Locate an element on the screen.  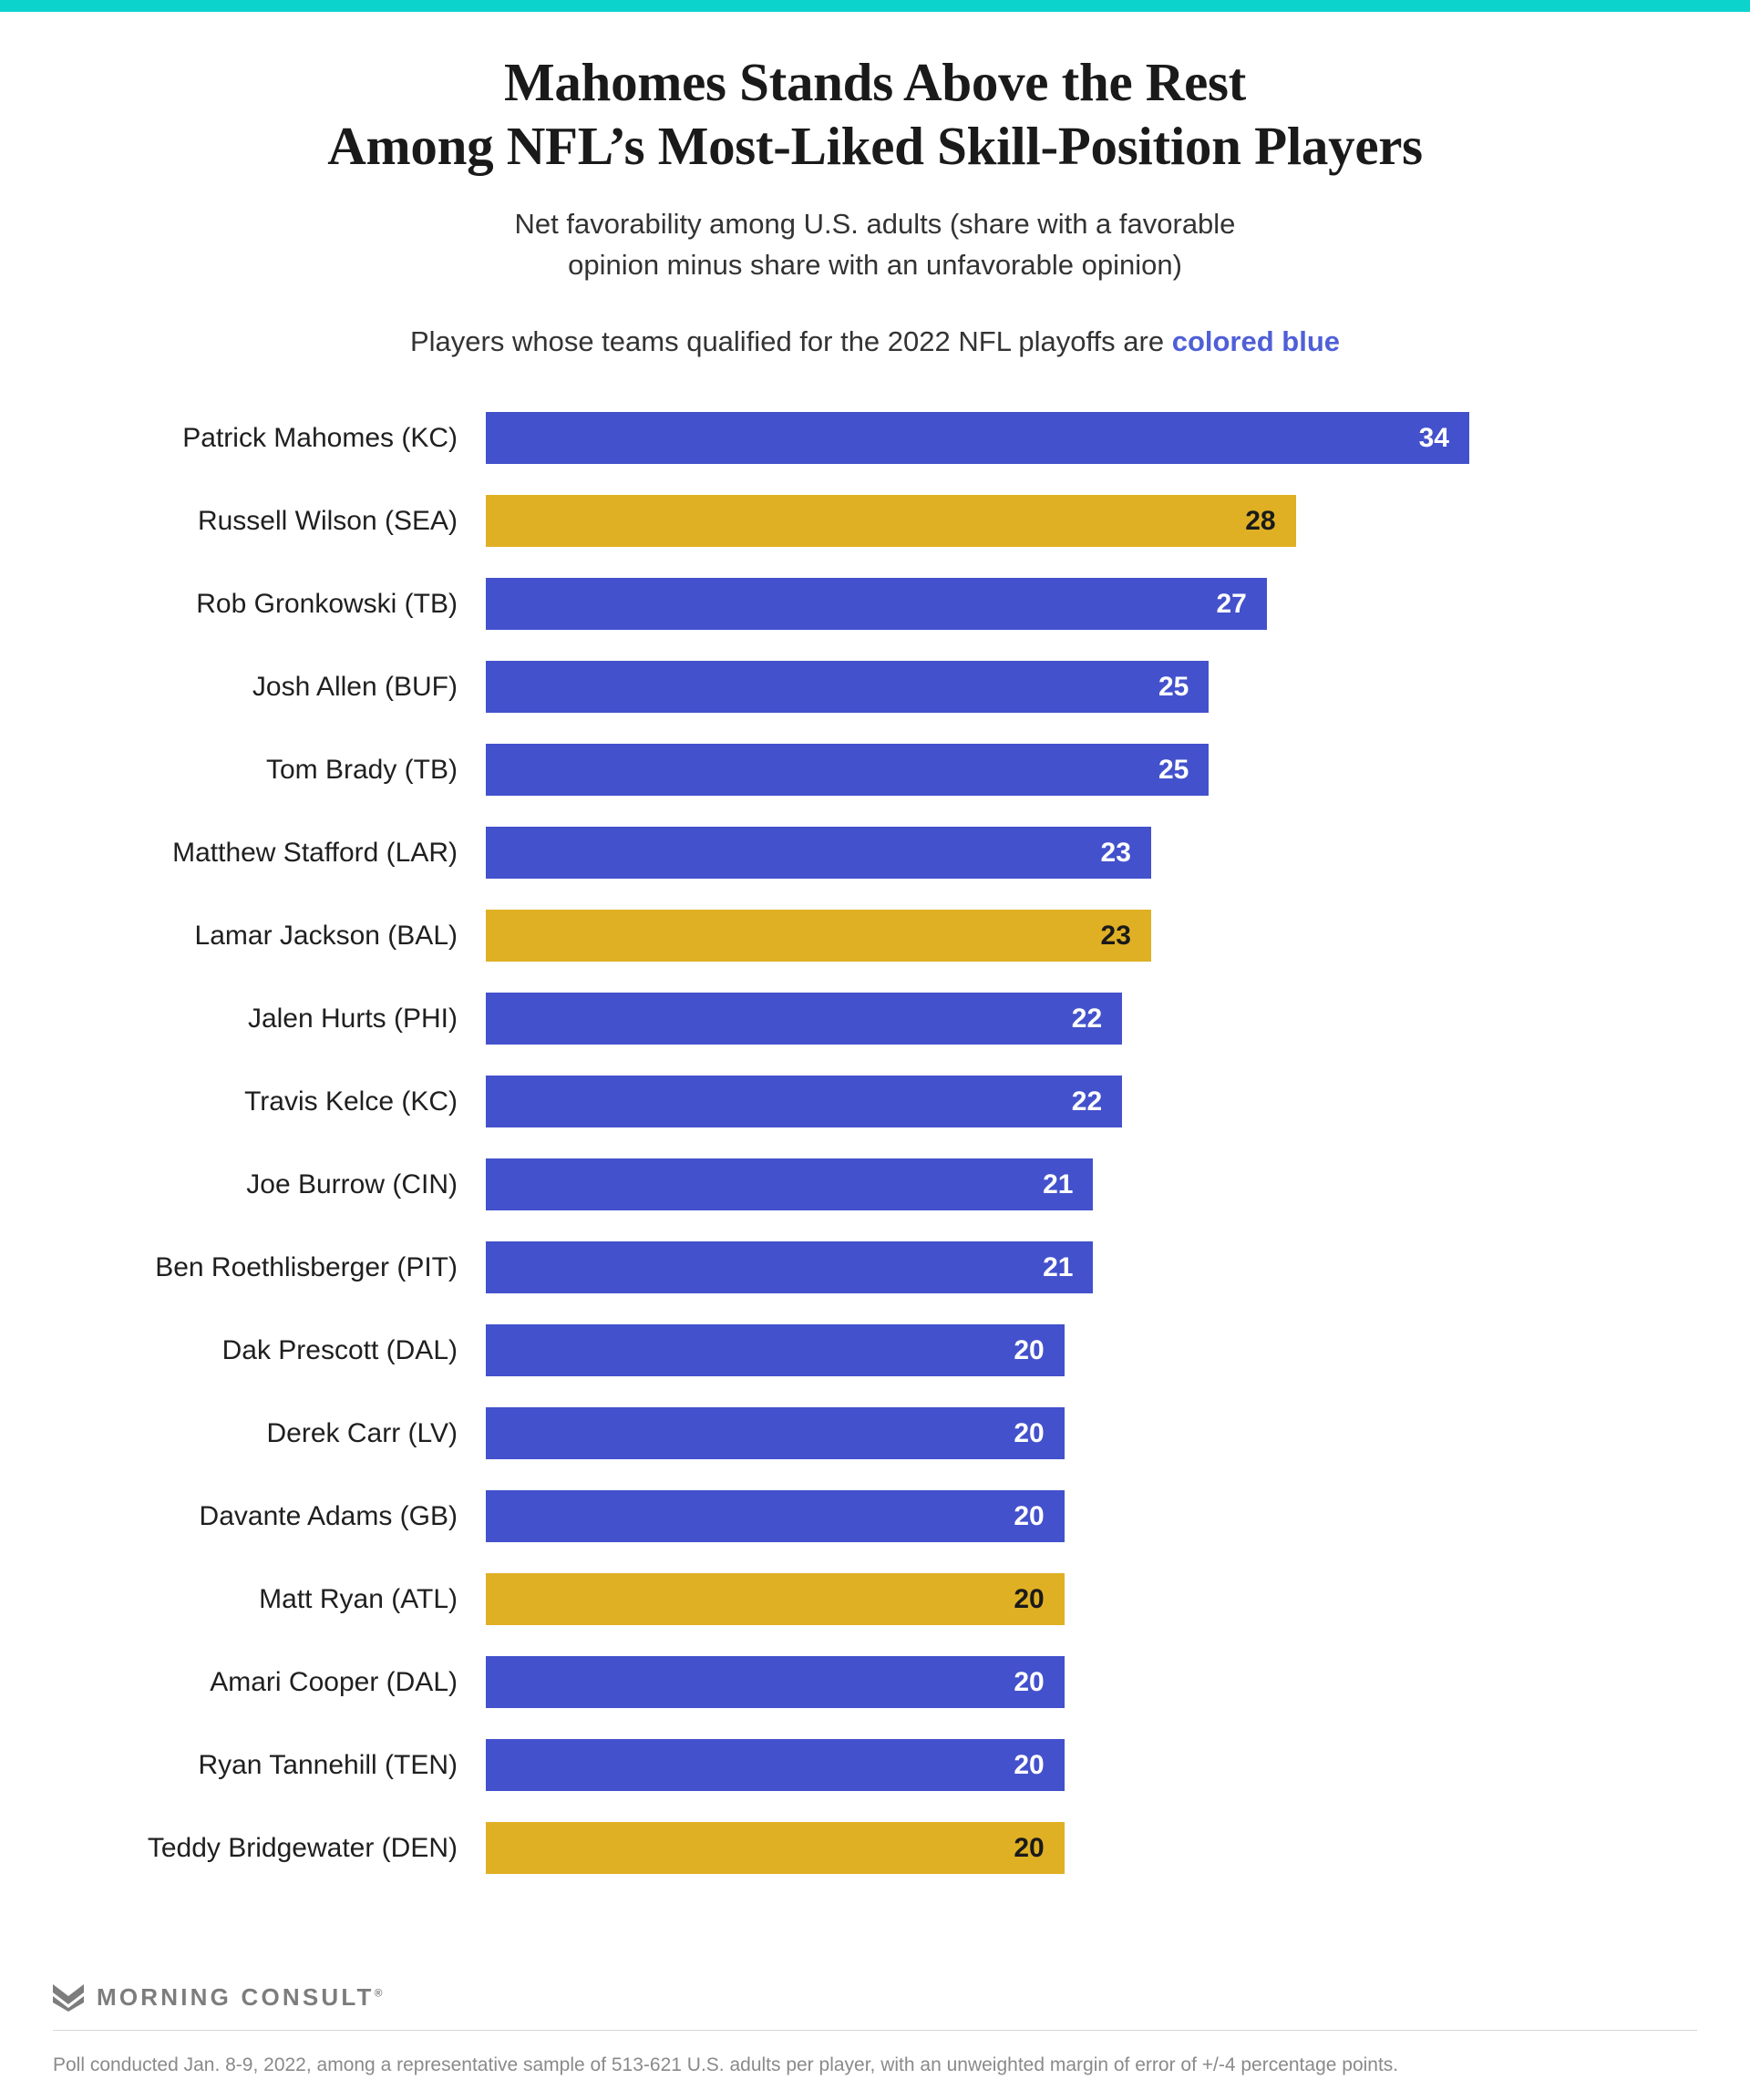
morning-consult-logo: MORNING CONSULT® is located at coordinates (875, 2007).